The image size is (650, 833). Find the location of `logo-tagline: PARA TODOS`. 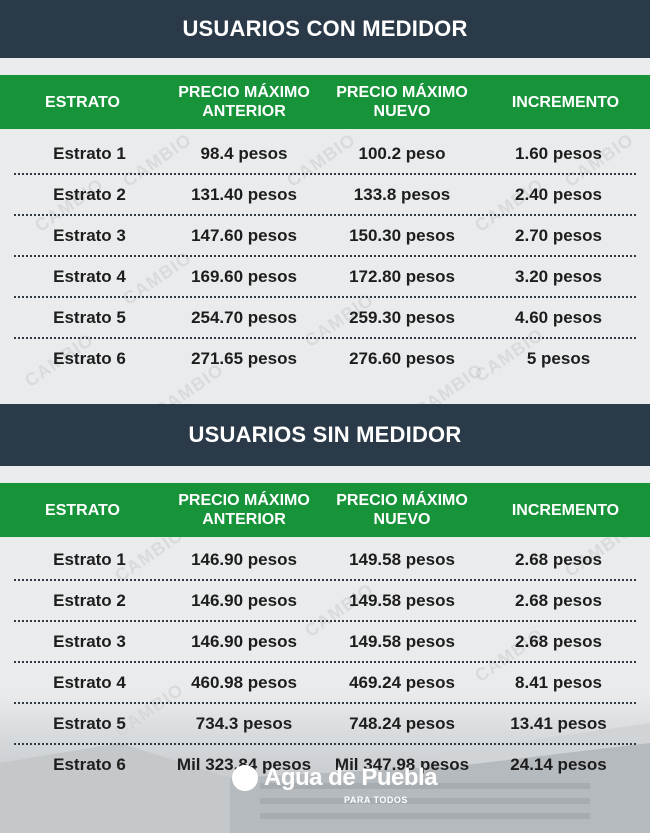

logo-tagline: PARA TODOS is located at coordinates (376, 800).